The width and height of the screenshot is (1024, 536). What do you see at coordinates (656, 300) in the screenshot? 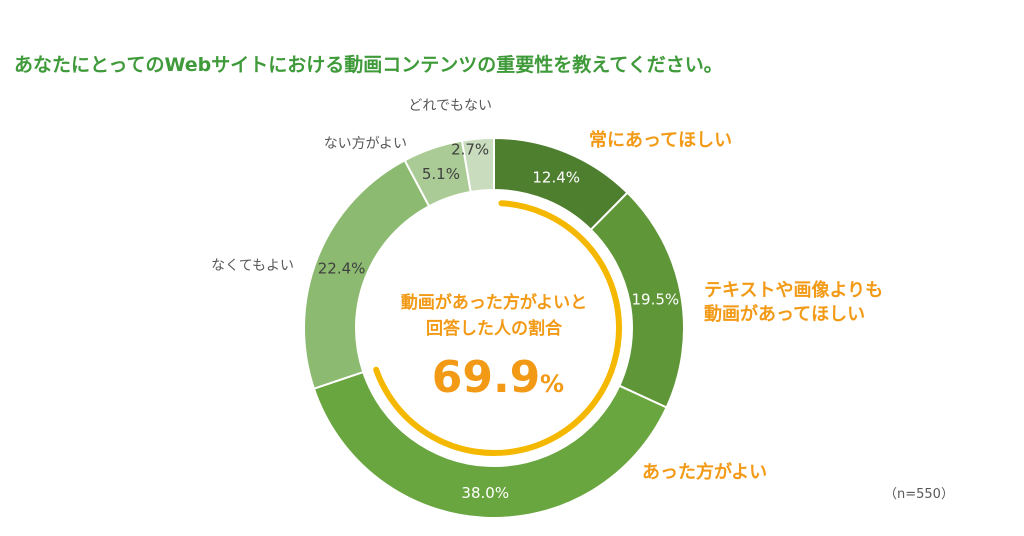
I see `slice-value-label: 19.5%` at bounding box center [656, 300].